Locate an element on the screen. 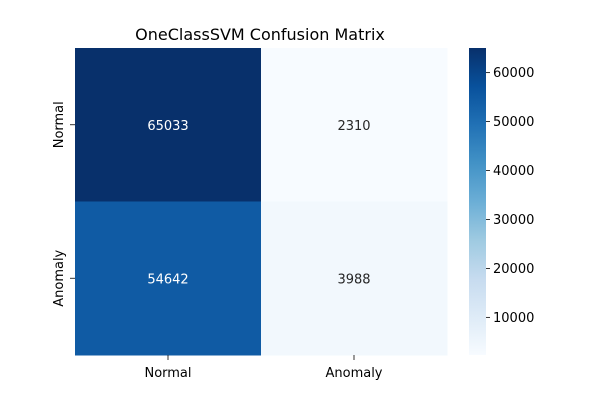 The width and height of the screenshot is (600, 404). cell-value-label: 54642 is located at coordinates (167, 279).